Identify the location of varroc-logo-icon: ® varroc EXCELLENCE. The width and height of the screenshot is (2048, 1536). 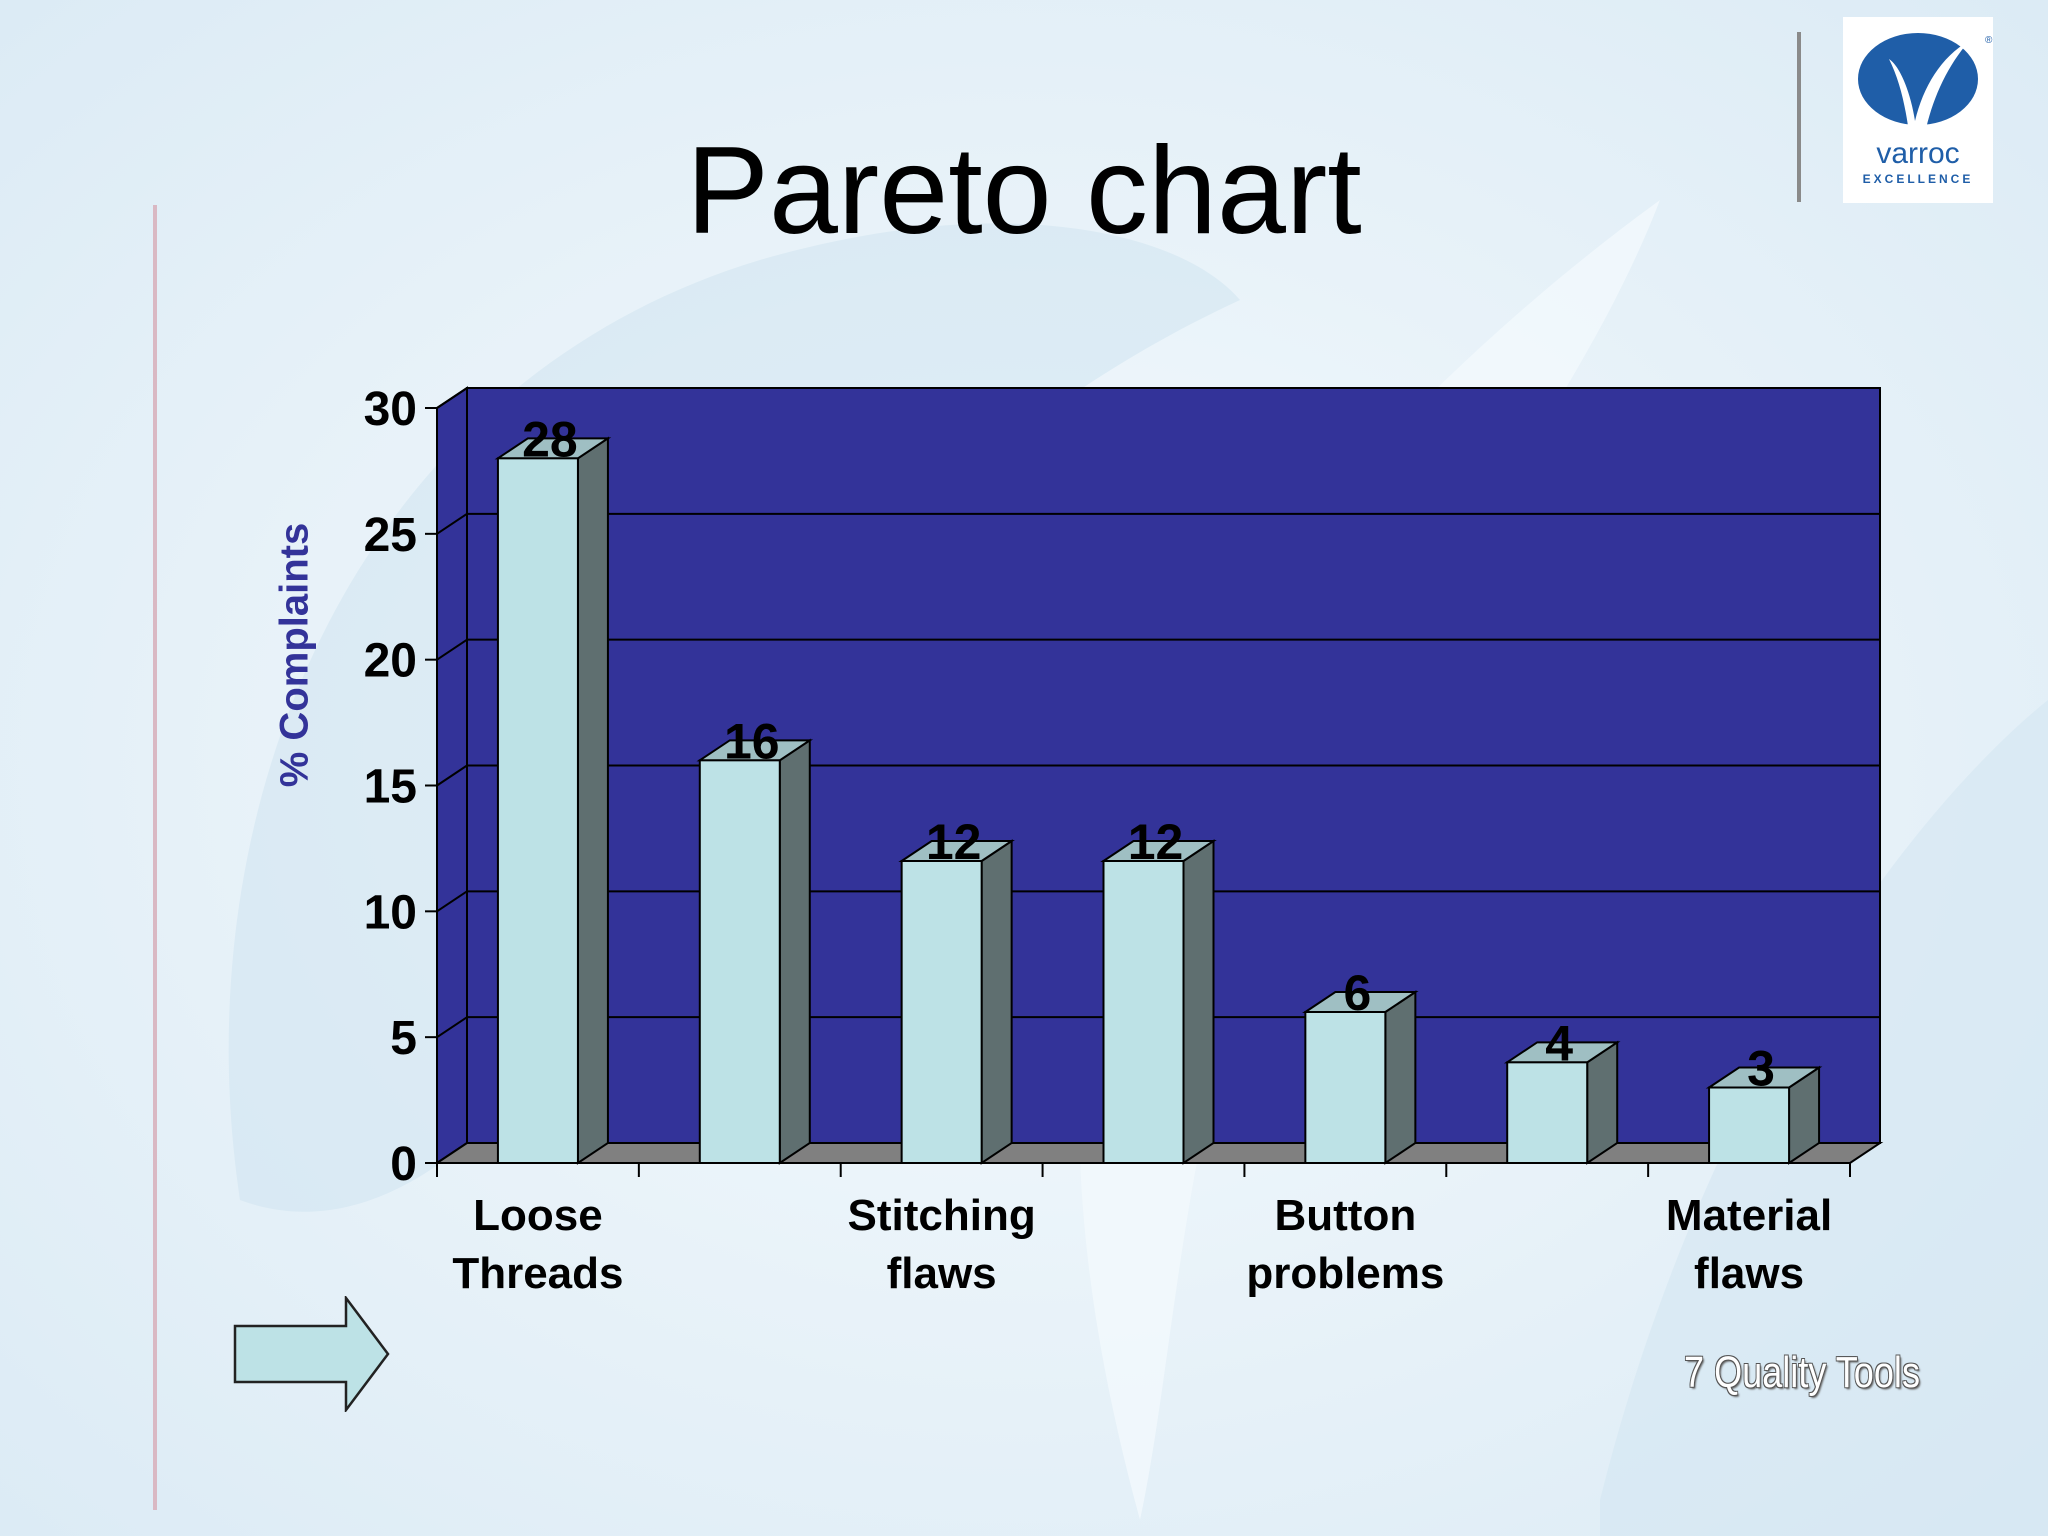
(1925, 109).